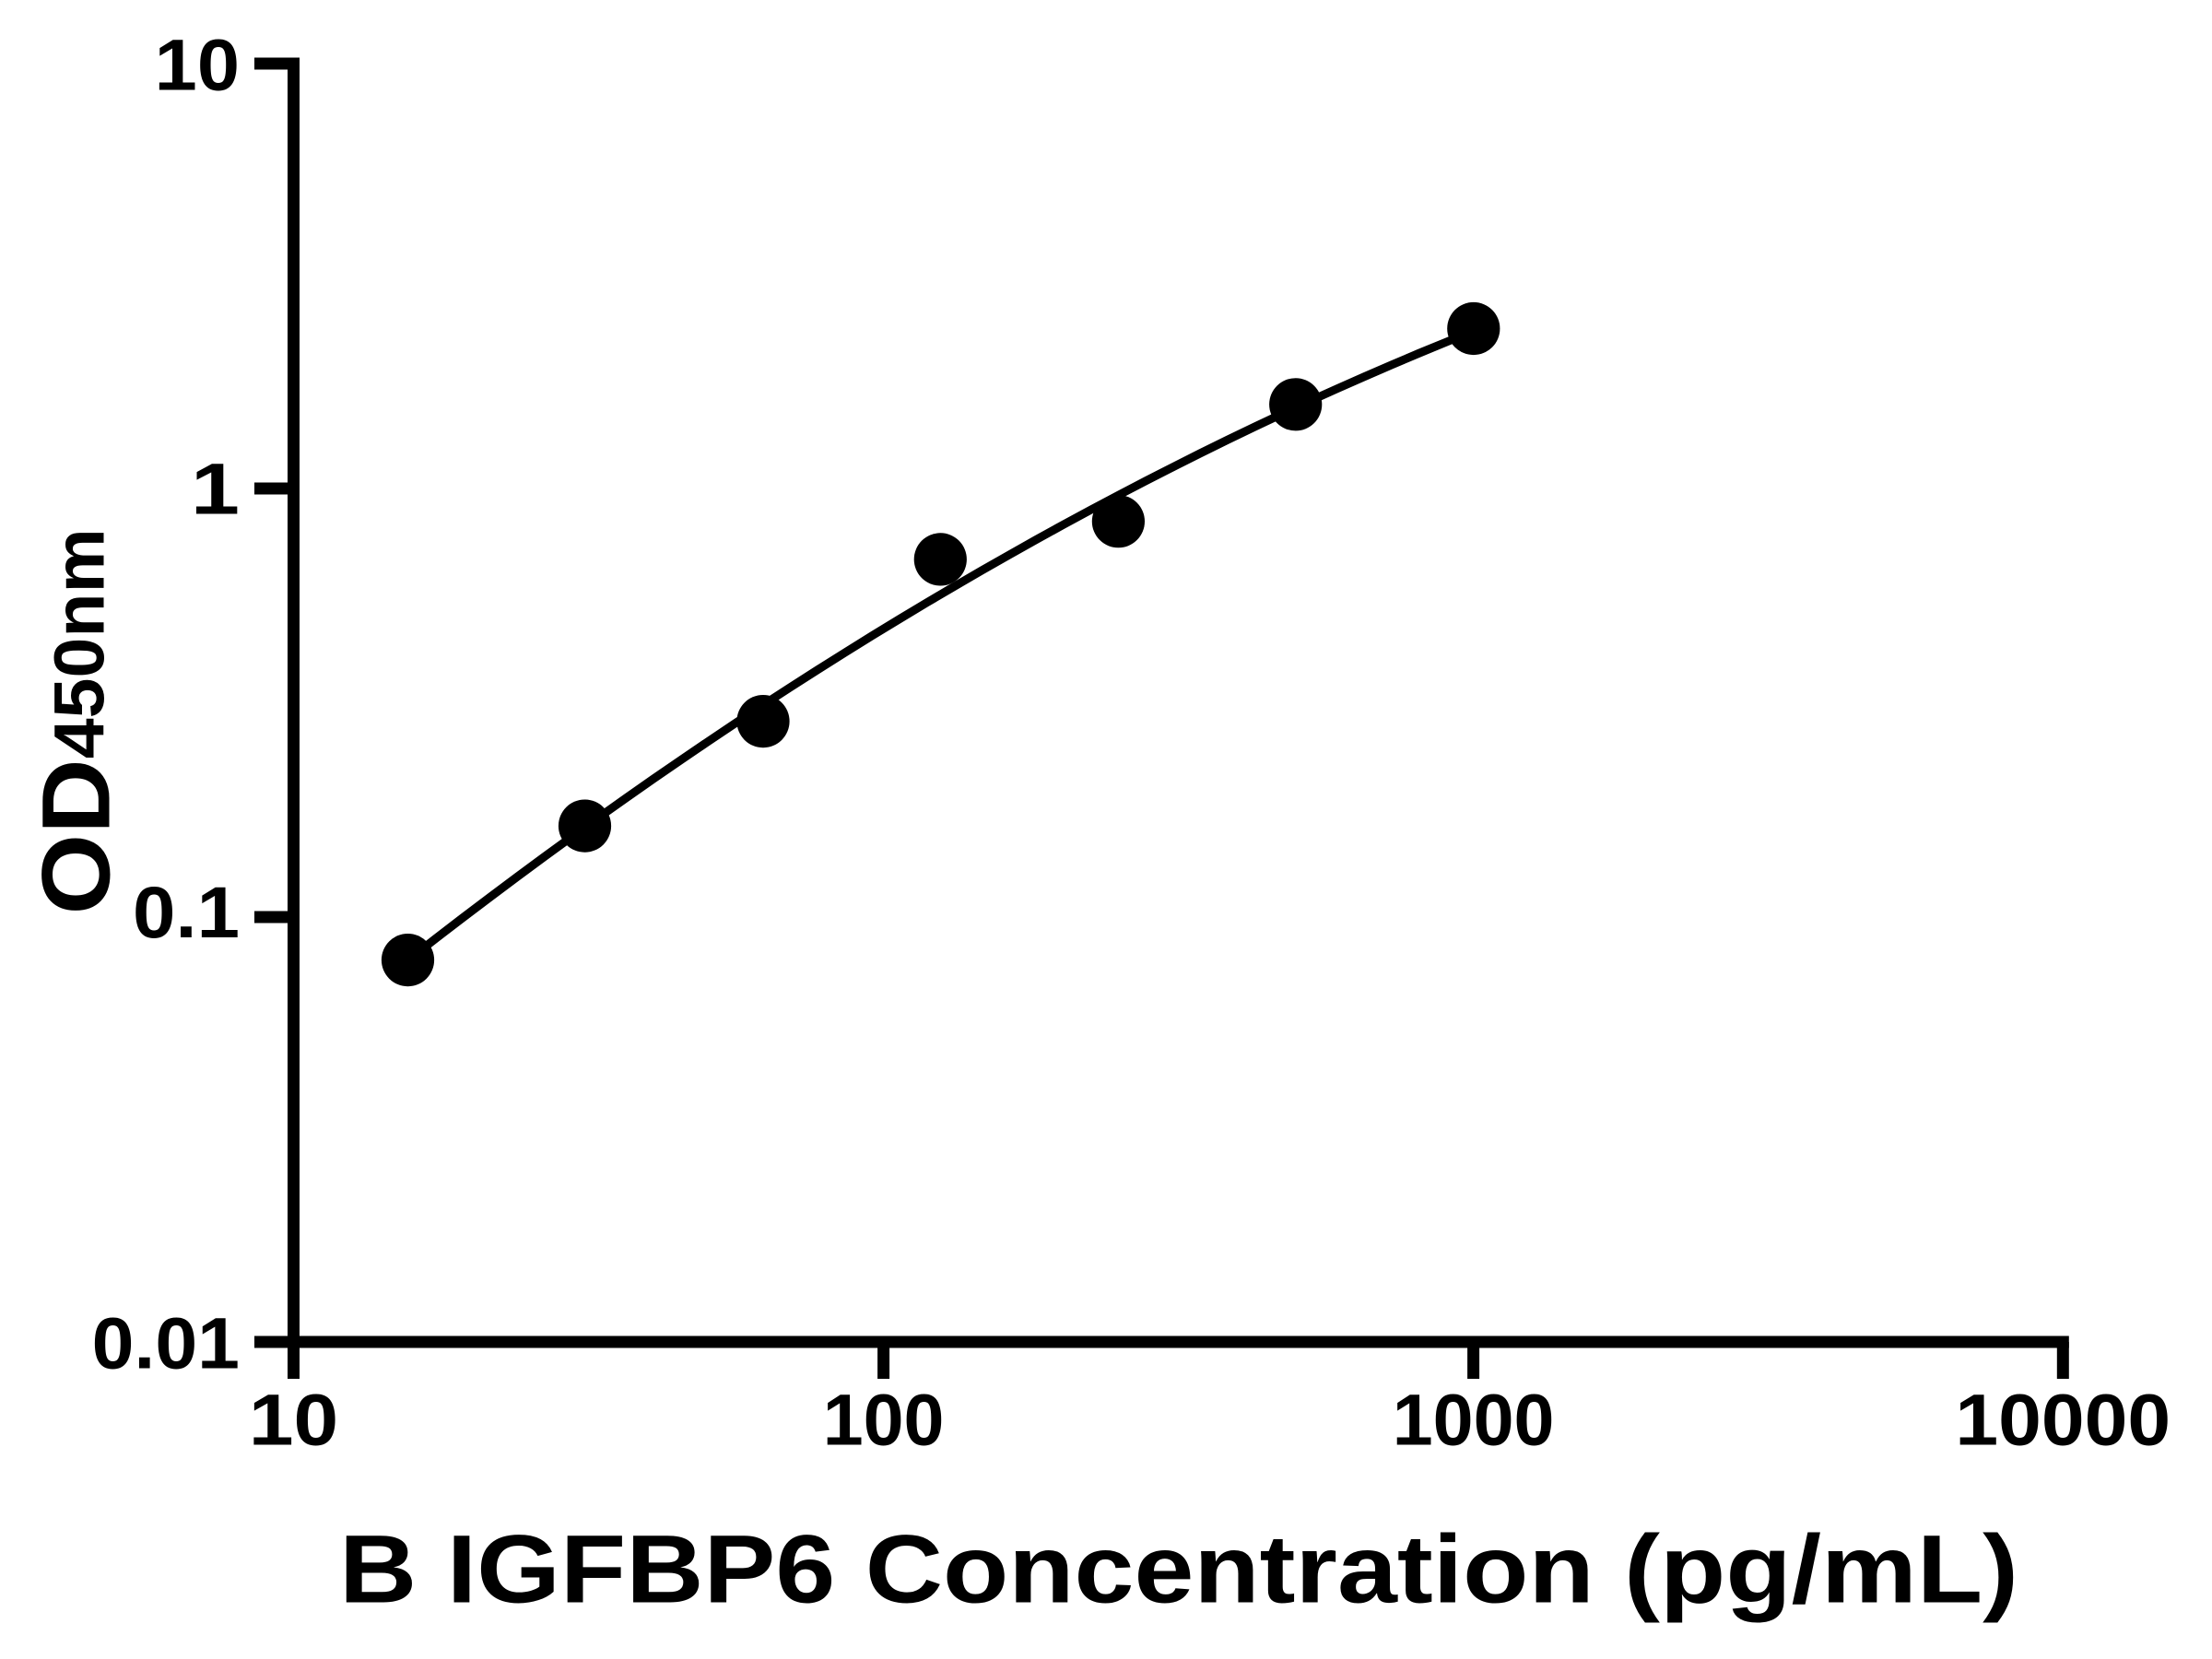 The width and height of the screenshot is (2212, 1659). I want to click on svg-text: 1000, so click(1474, 1420).